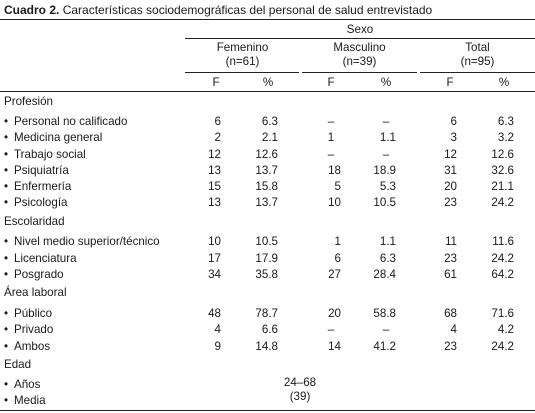  I want to click on caption-label: Cuadro 2., so click(32, 10).